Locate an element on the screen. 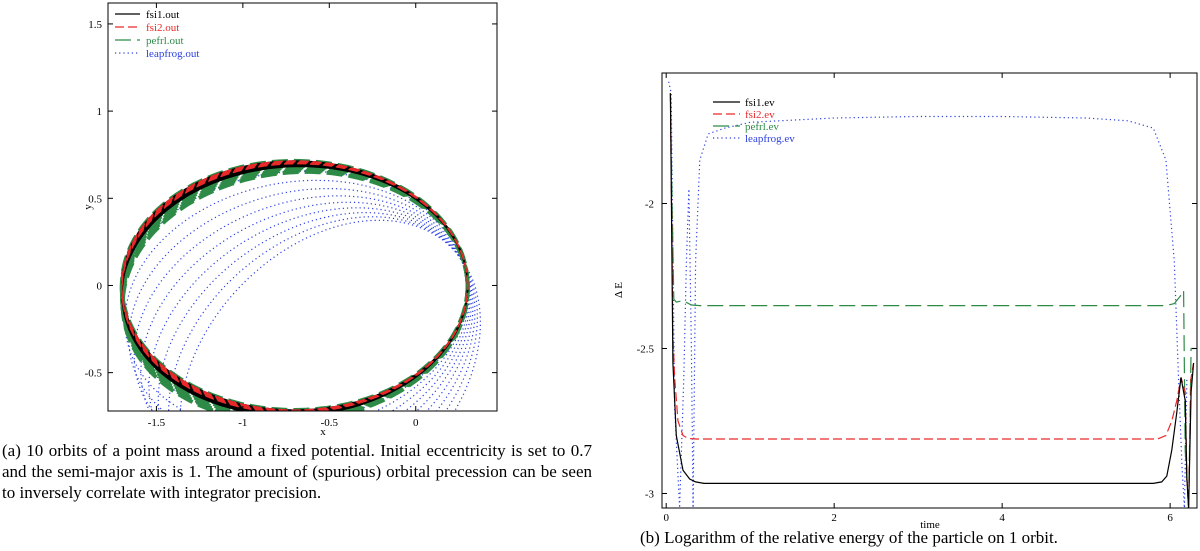 The width and height of the screenshot is (1200, 551). chart-a-ytick-label: 1 is located at coordinates (100, 112).